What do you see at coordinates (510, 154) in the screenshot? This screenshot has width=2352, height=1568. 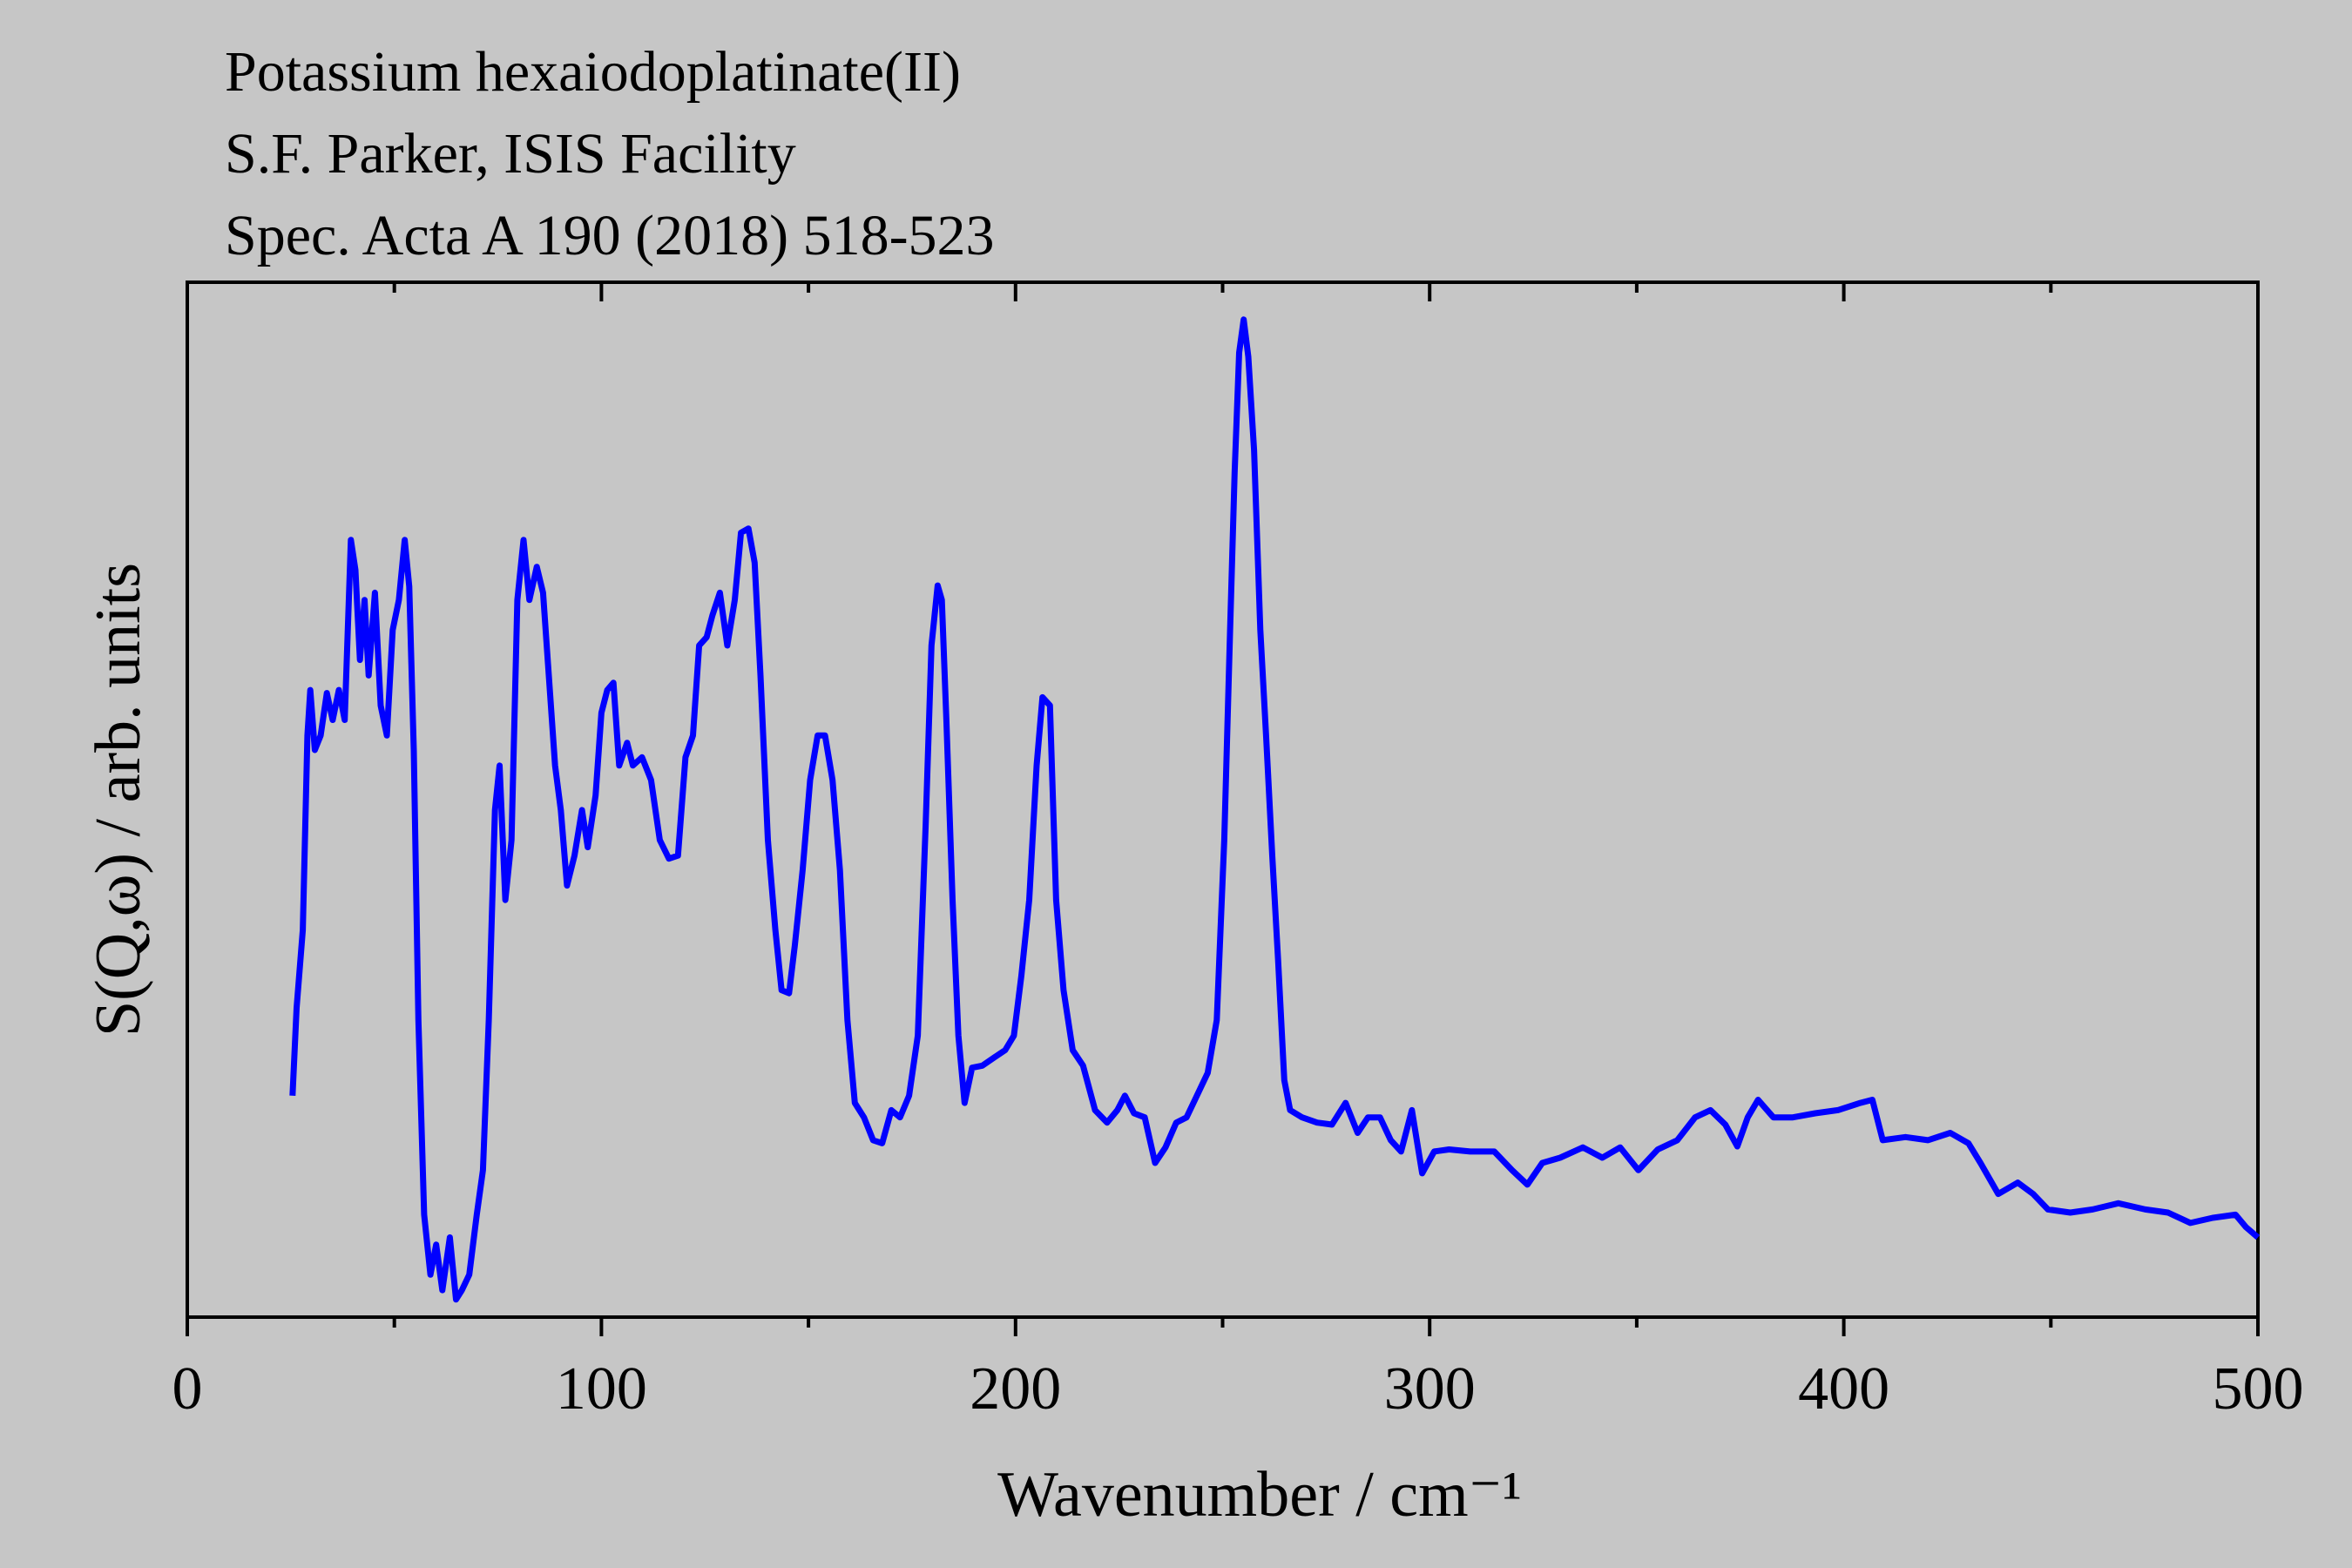 I see `chart-subtitle: S.F. Parker, ISIS Facility` at bounding box center [510, 154].